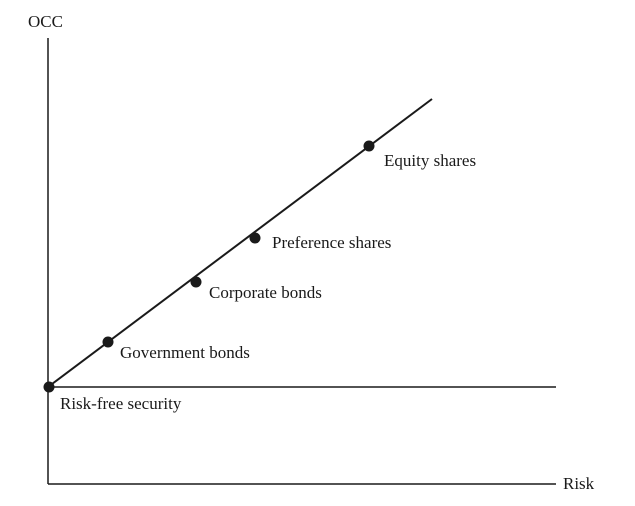 The height and width of the screenshot is (506, 635). What do you see at coordinates (430, 160) in the screenshot?
I see `label-equity-shares: Equity shares` at bounding box center [430, 160].